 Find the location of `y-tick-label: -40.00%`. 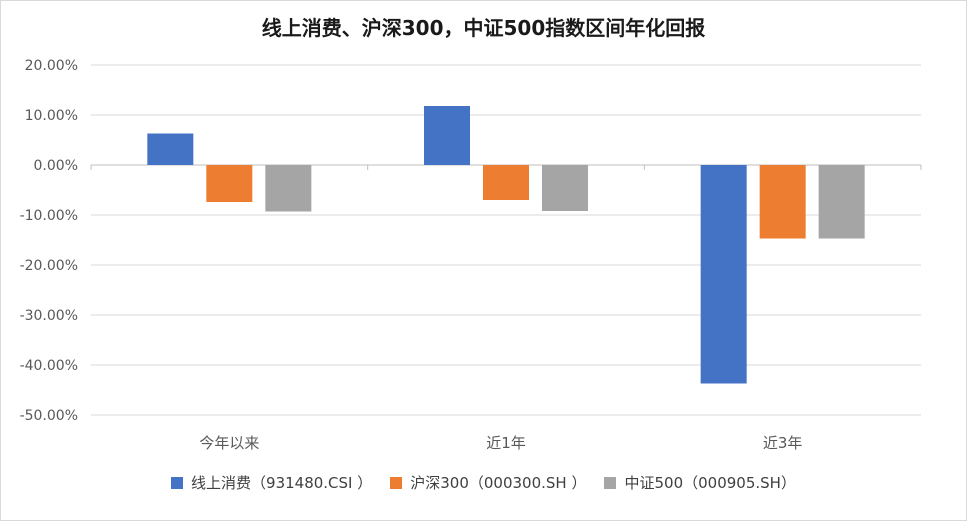

y-tick-label: -40.00% is located at coordinates (49, 366).